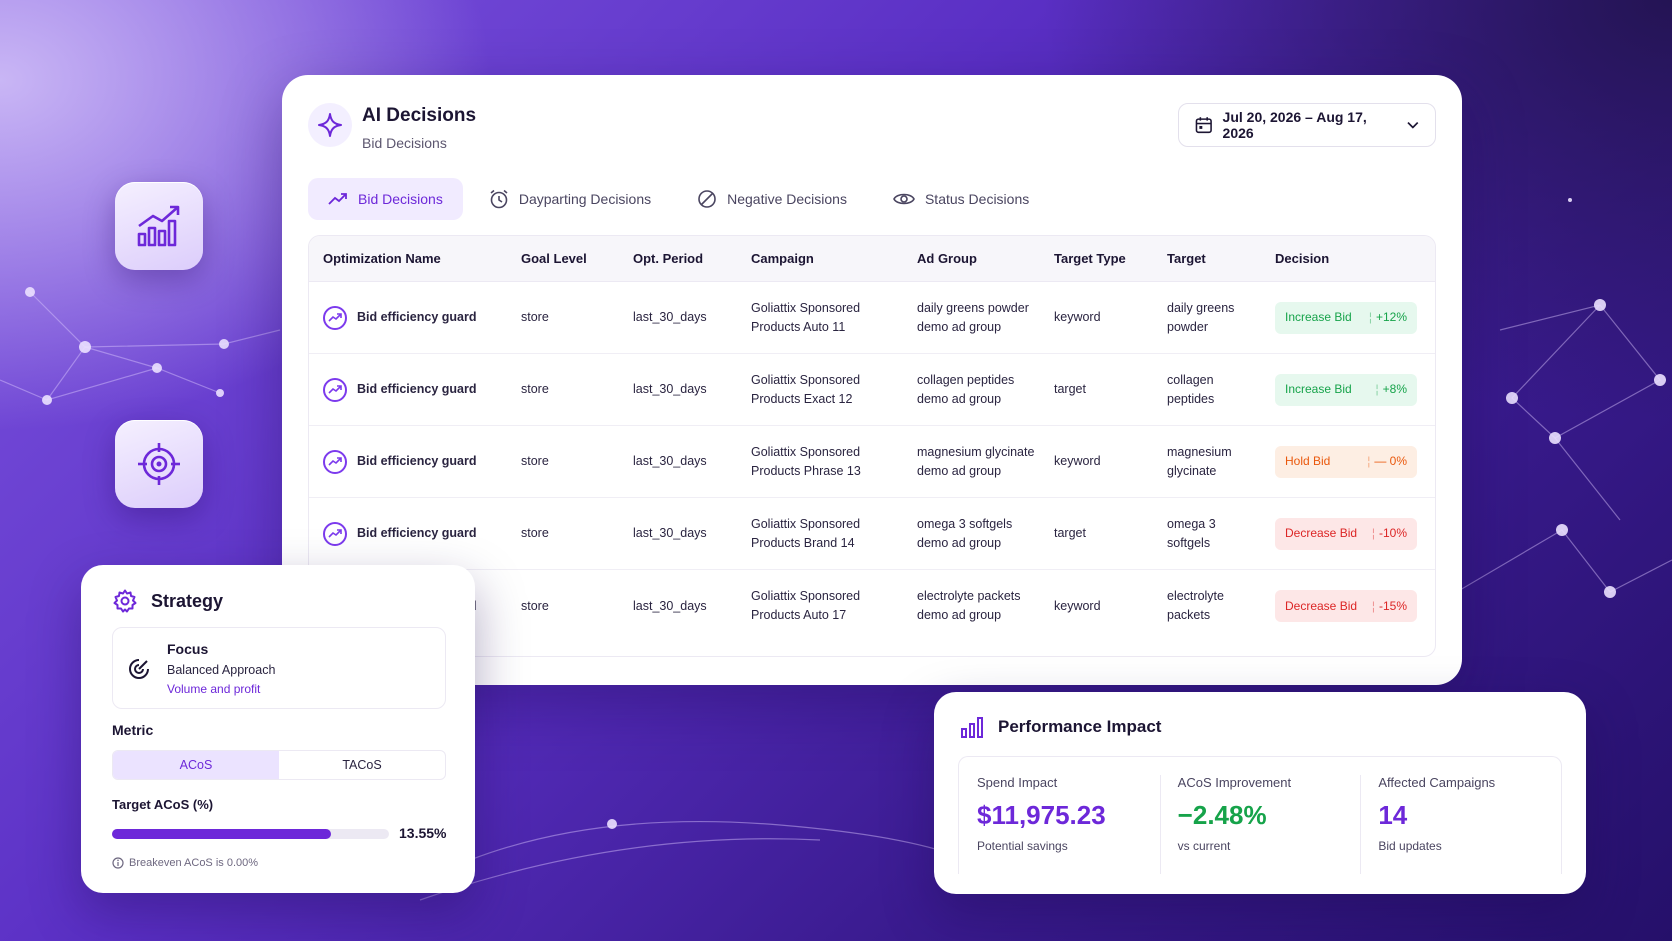 This screenshot has height=941, width=1672. Describe the element at coordinates (772, 199) in the screenshot. I see `tab-negative-decisions: Negative Decisions` at that location.